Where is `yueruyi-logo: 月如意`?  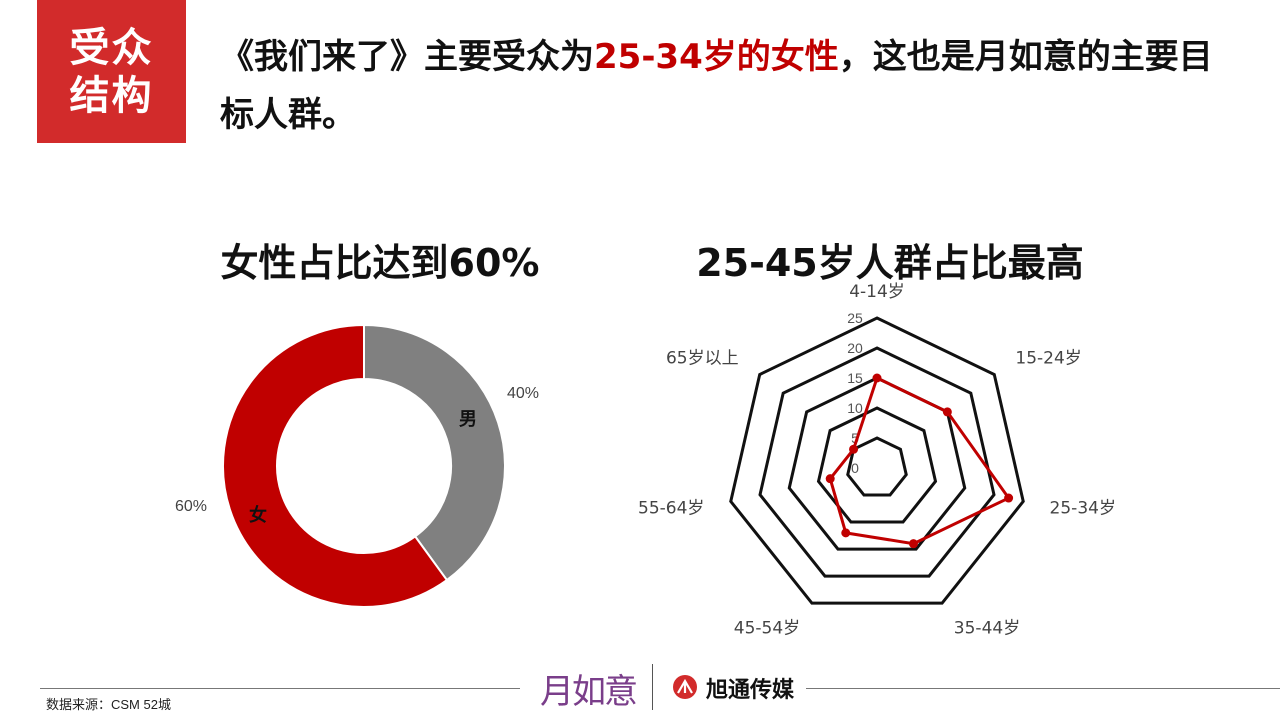
yueruyi-logo: 月如意 is located at coordinates (589, 692).